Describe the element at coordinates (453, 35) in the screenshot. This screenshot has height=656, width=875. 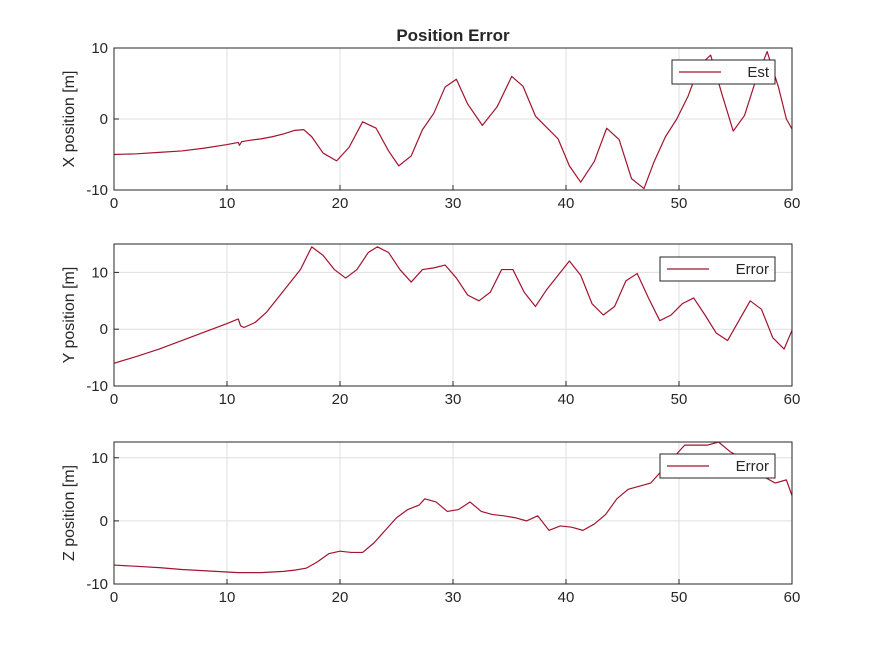
I see `chart-title: Position Error` at that location.